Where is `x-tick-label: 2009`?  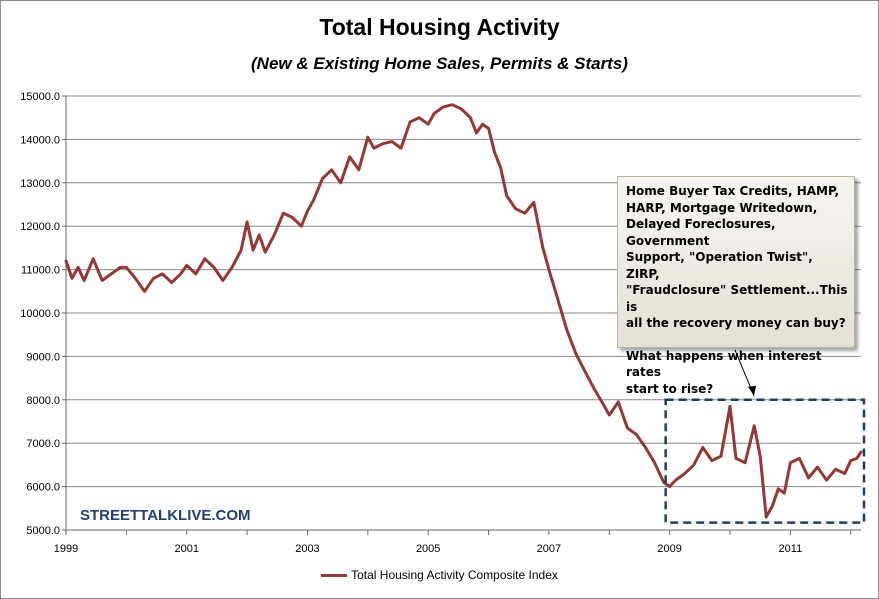
x-tick-label: 2009 is located at coordinates (669, 549).